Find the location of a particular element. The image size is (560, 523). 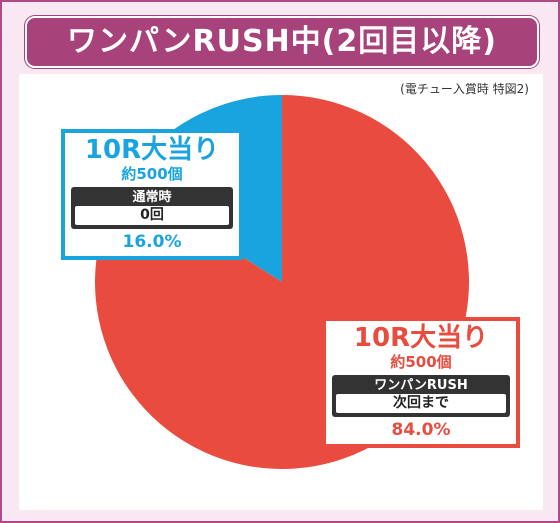

slice-percent-normal: 16.0% is located at coordinates (152, 242).